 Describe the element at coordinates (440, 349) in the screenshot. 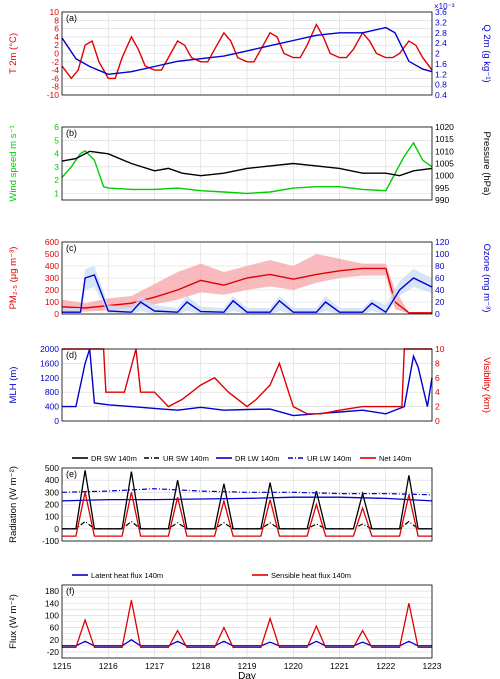

I see `right-tick-label: 10` at that location.